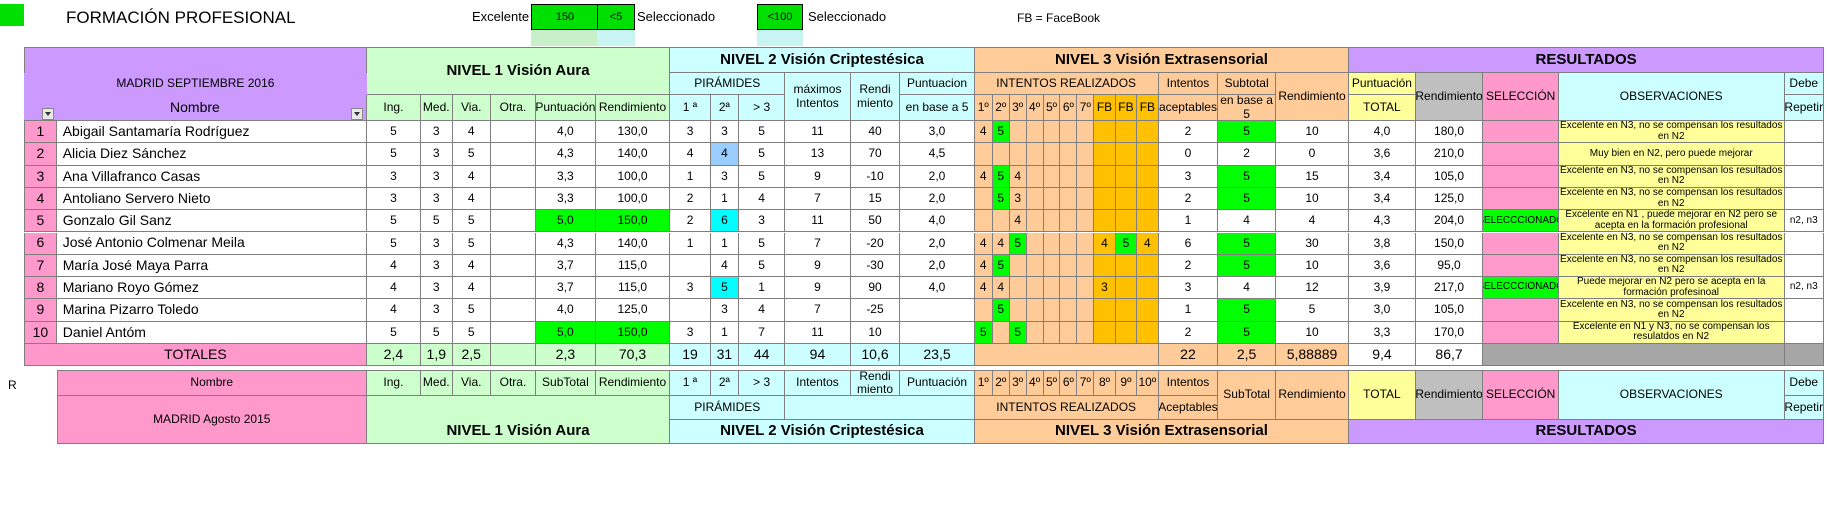 The height and width of the screenshot is (516, 1827). What do you see at coordinates (1069, 383) in the screenshot?
I see `footer-n3-col: 6º` at bounding box center [1069, 383].